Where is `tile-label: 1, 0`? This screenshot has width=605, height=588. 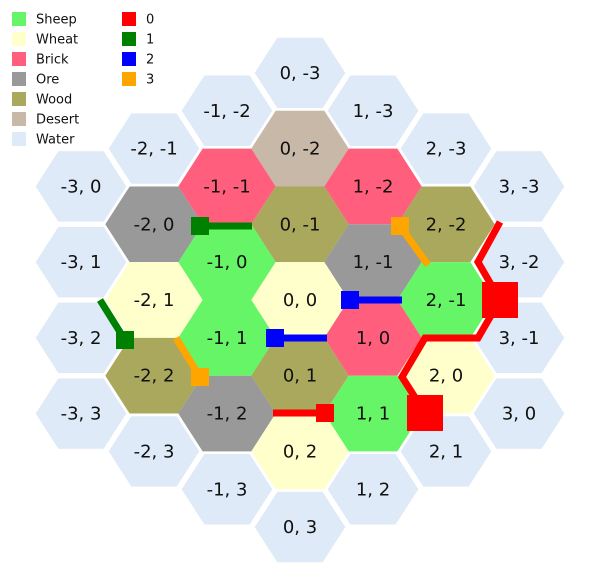 tile-label: 1, 0 is located at coordinates (373, 338).